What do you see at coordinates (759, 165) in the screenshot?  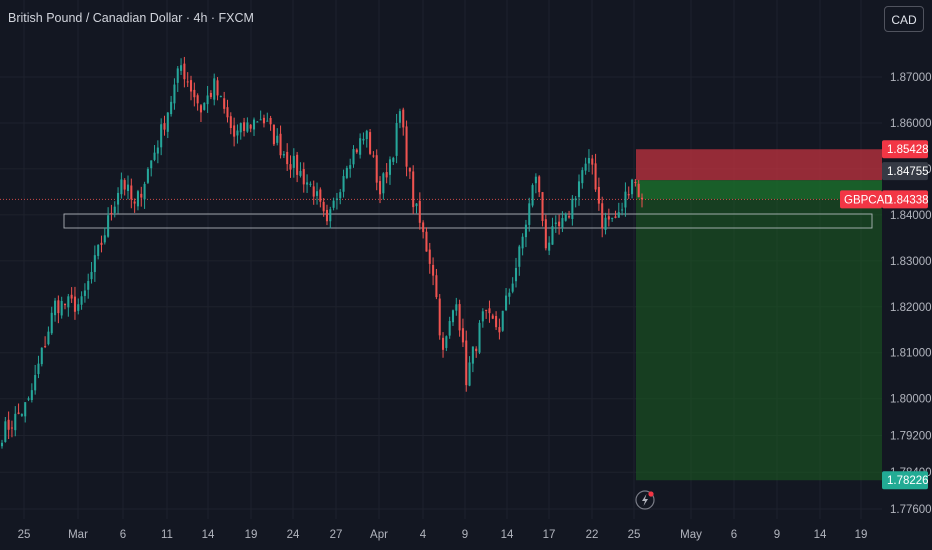 I see `stop-loss-zone` at bounding box center [759, 165].